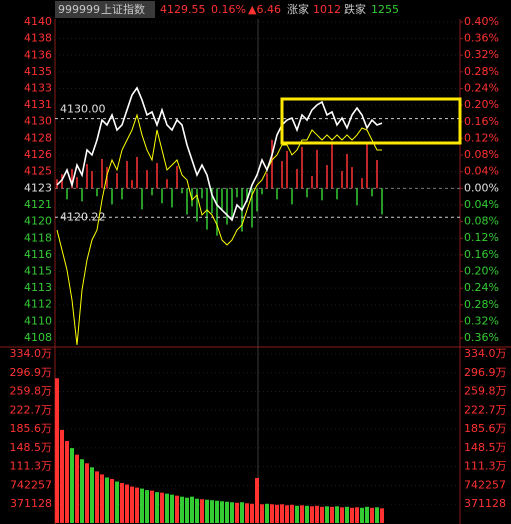 This screenshot has height=524, width=511. What do you see at coordinates (481, 54) in the screenshot?
I see `y2-tick-label: 0.32%` at bounding box center [481, 54].